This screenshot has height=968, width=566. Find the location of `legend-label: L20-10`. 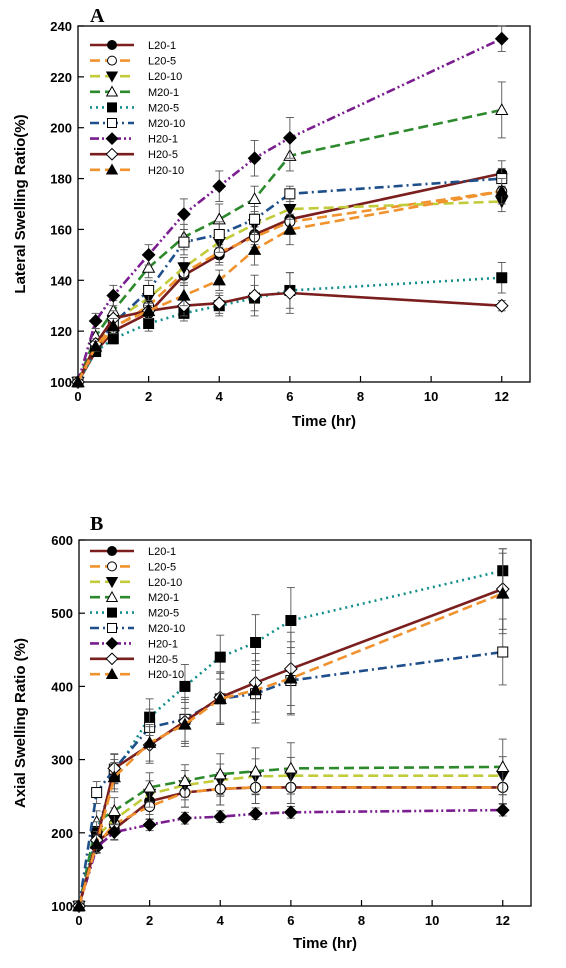

legend-label: L20-10 is located at coordinates (165, 77).